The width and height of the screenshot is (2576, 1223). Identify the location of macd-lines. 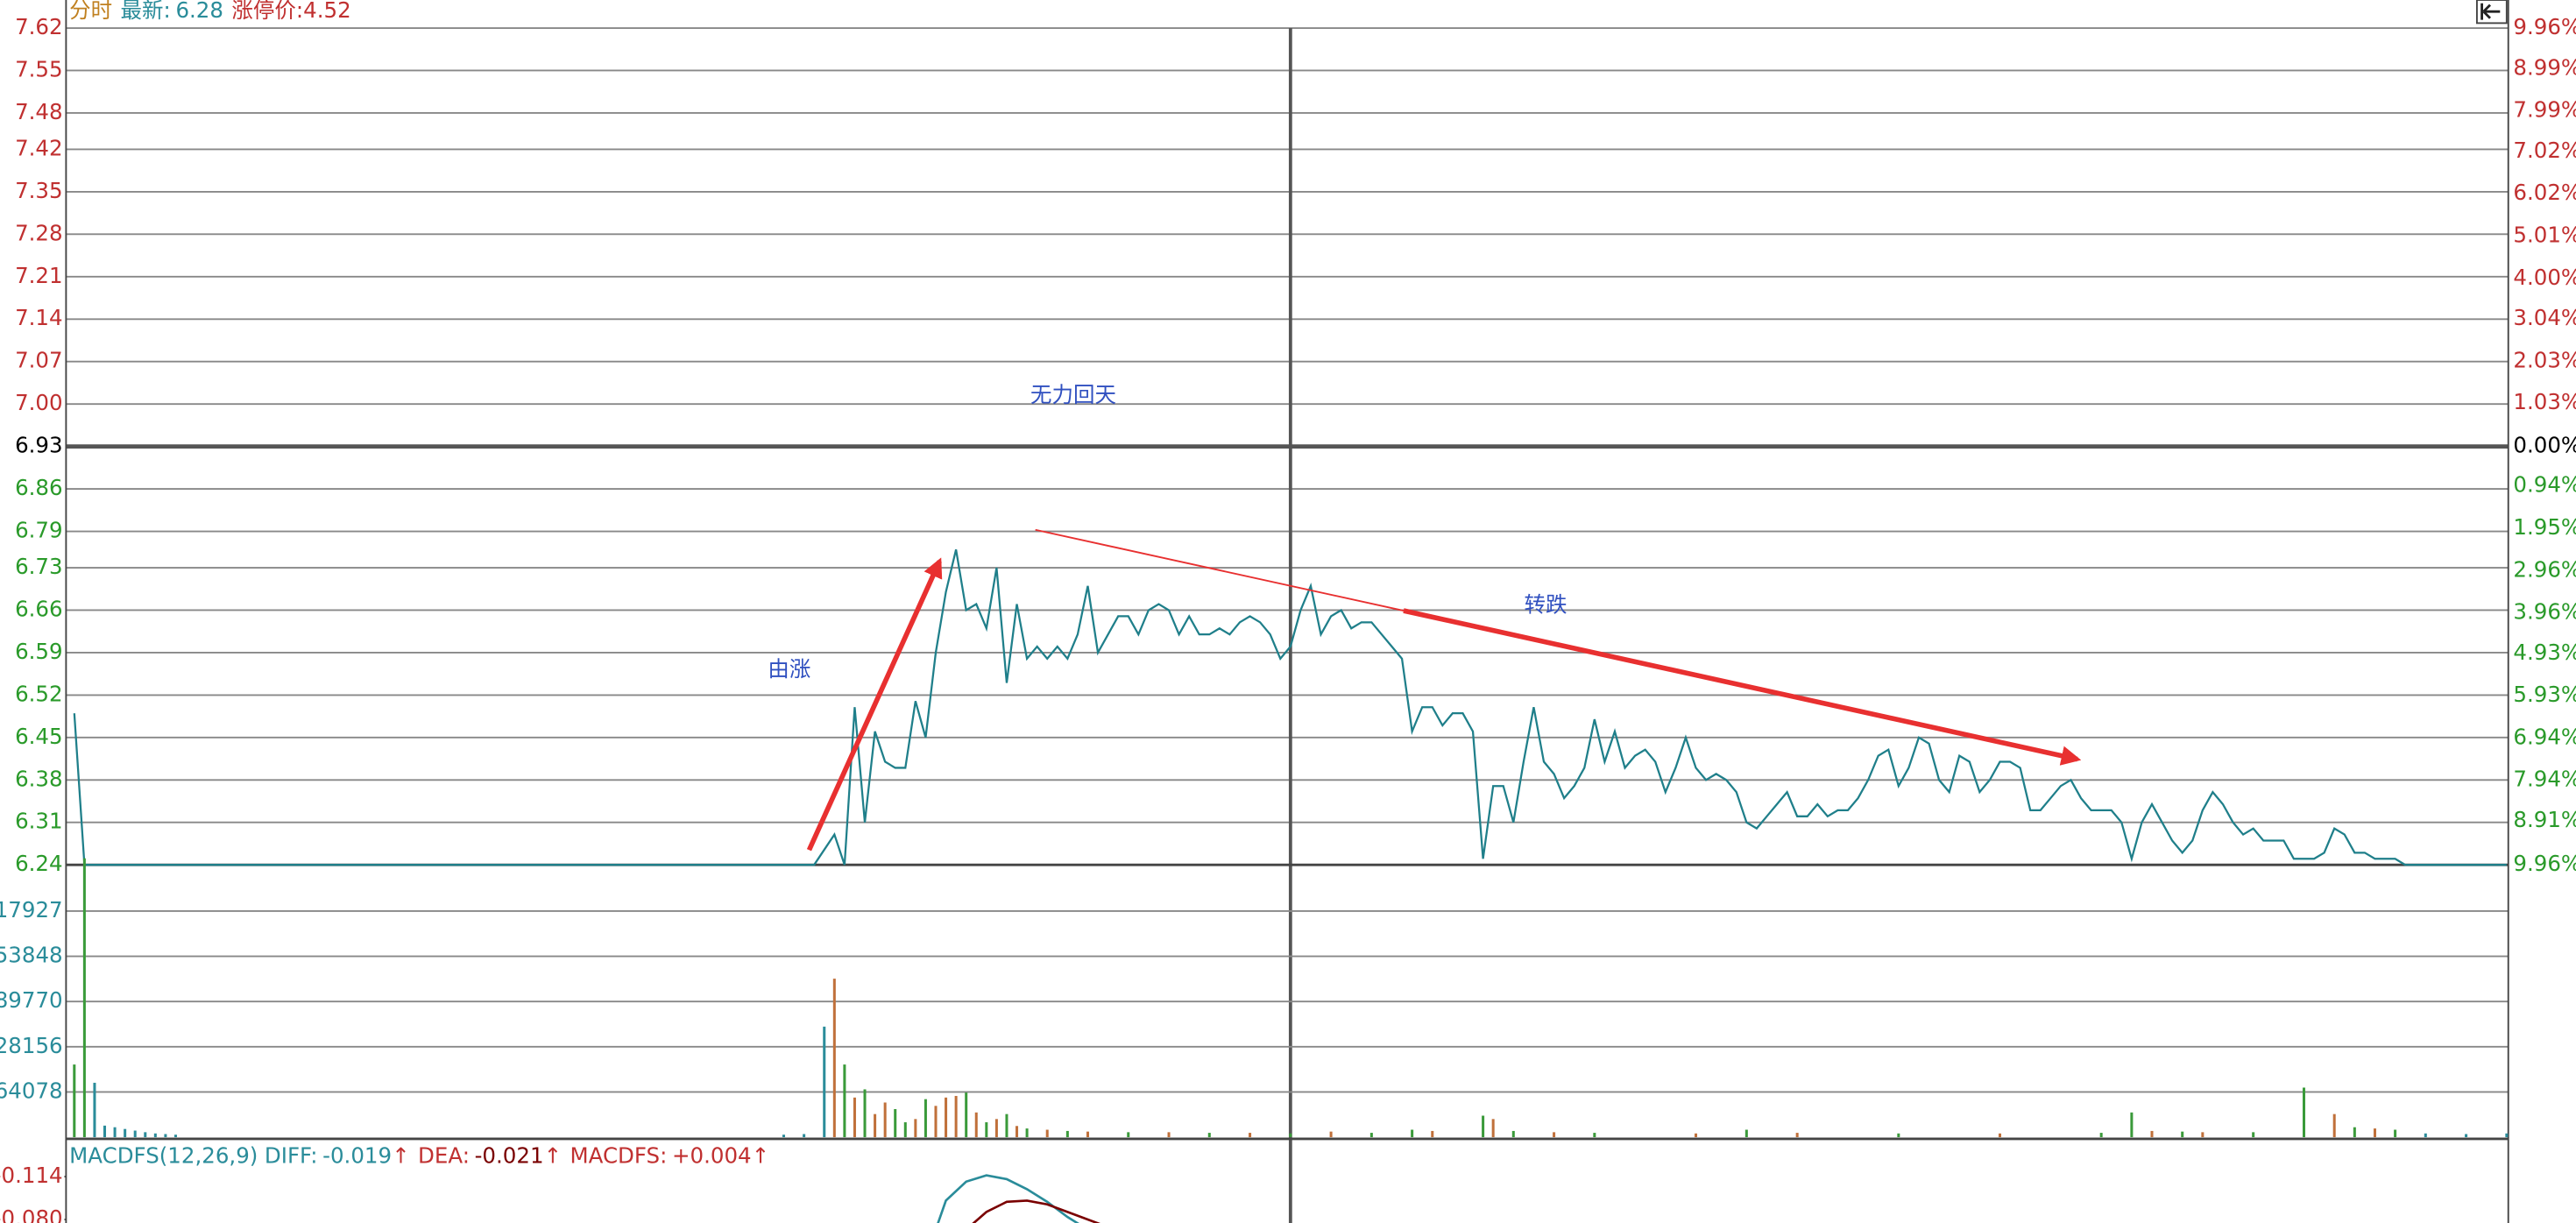
(1018, 1198).